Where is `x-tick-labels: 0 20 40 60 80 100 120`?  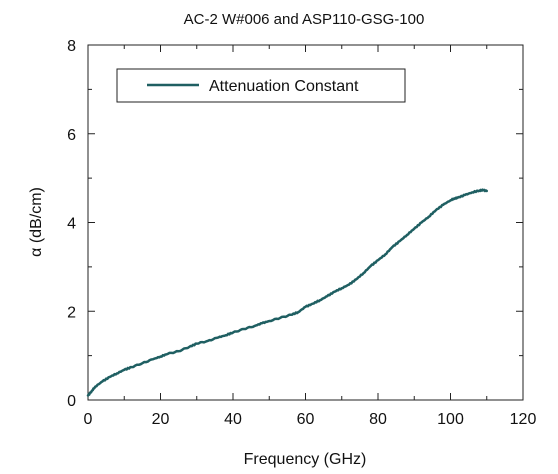
x-tick-labels: 0 20 40 60 80 100 120 is located at coordinates (310, 419).